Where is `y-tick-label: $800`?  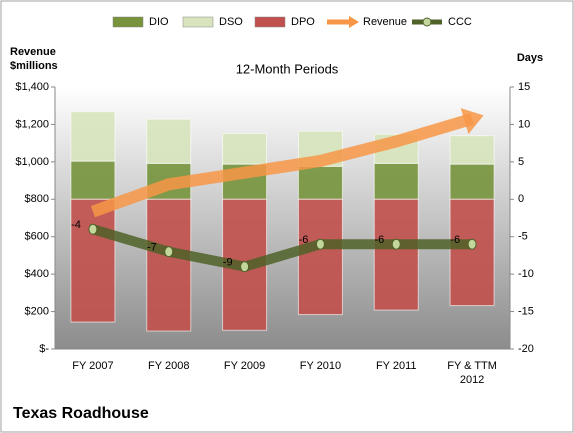 y-tick-label: $800 is located at coordinates (37, 199).